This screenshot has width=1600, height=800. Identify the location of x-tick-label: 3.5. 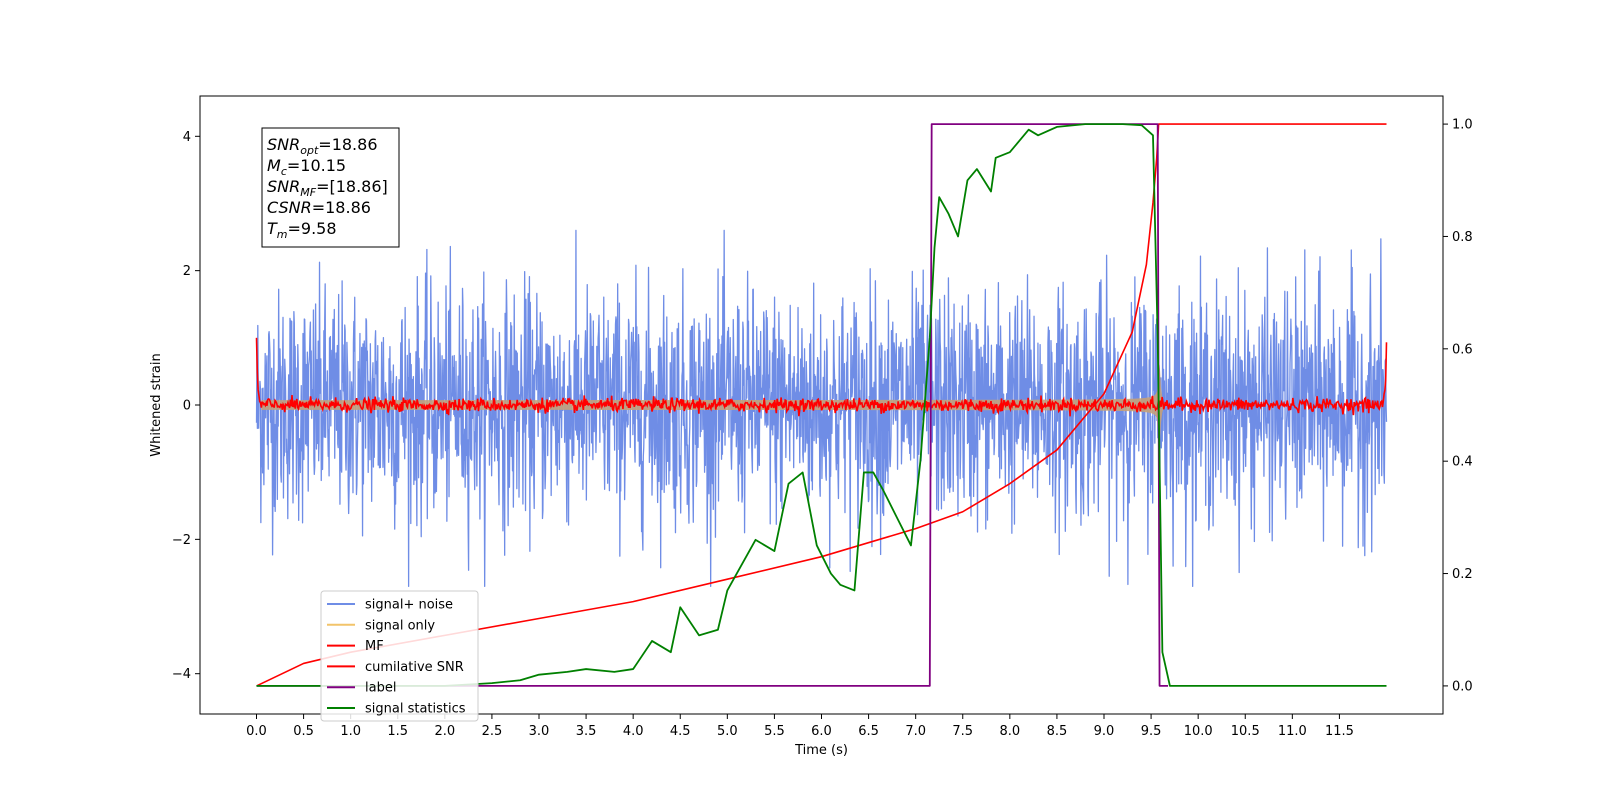
(586, 731).